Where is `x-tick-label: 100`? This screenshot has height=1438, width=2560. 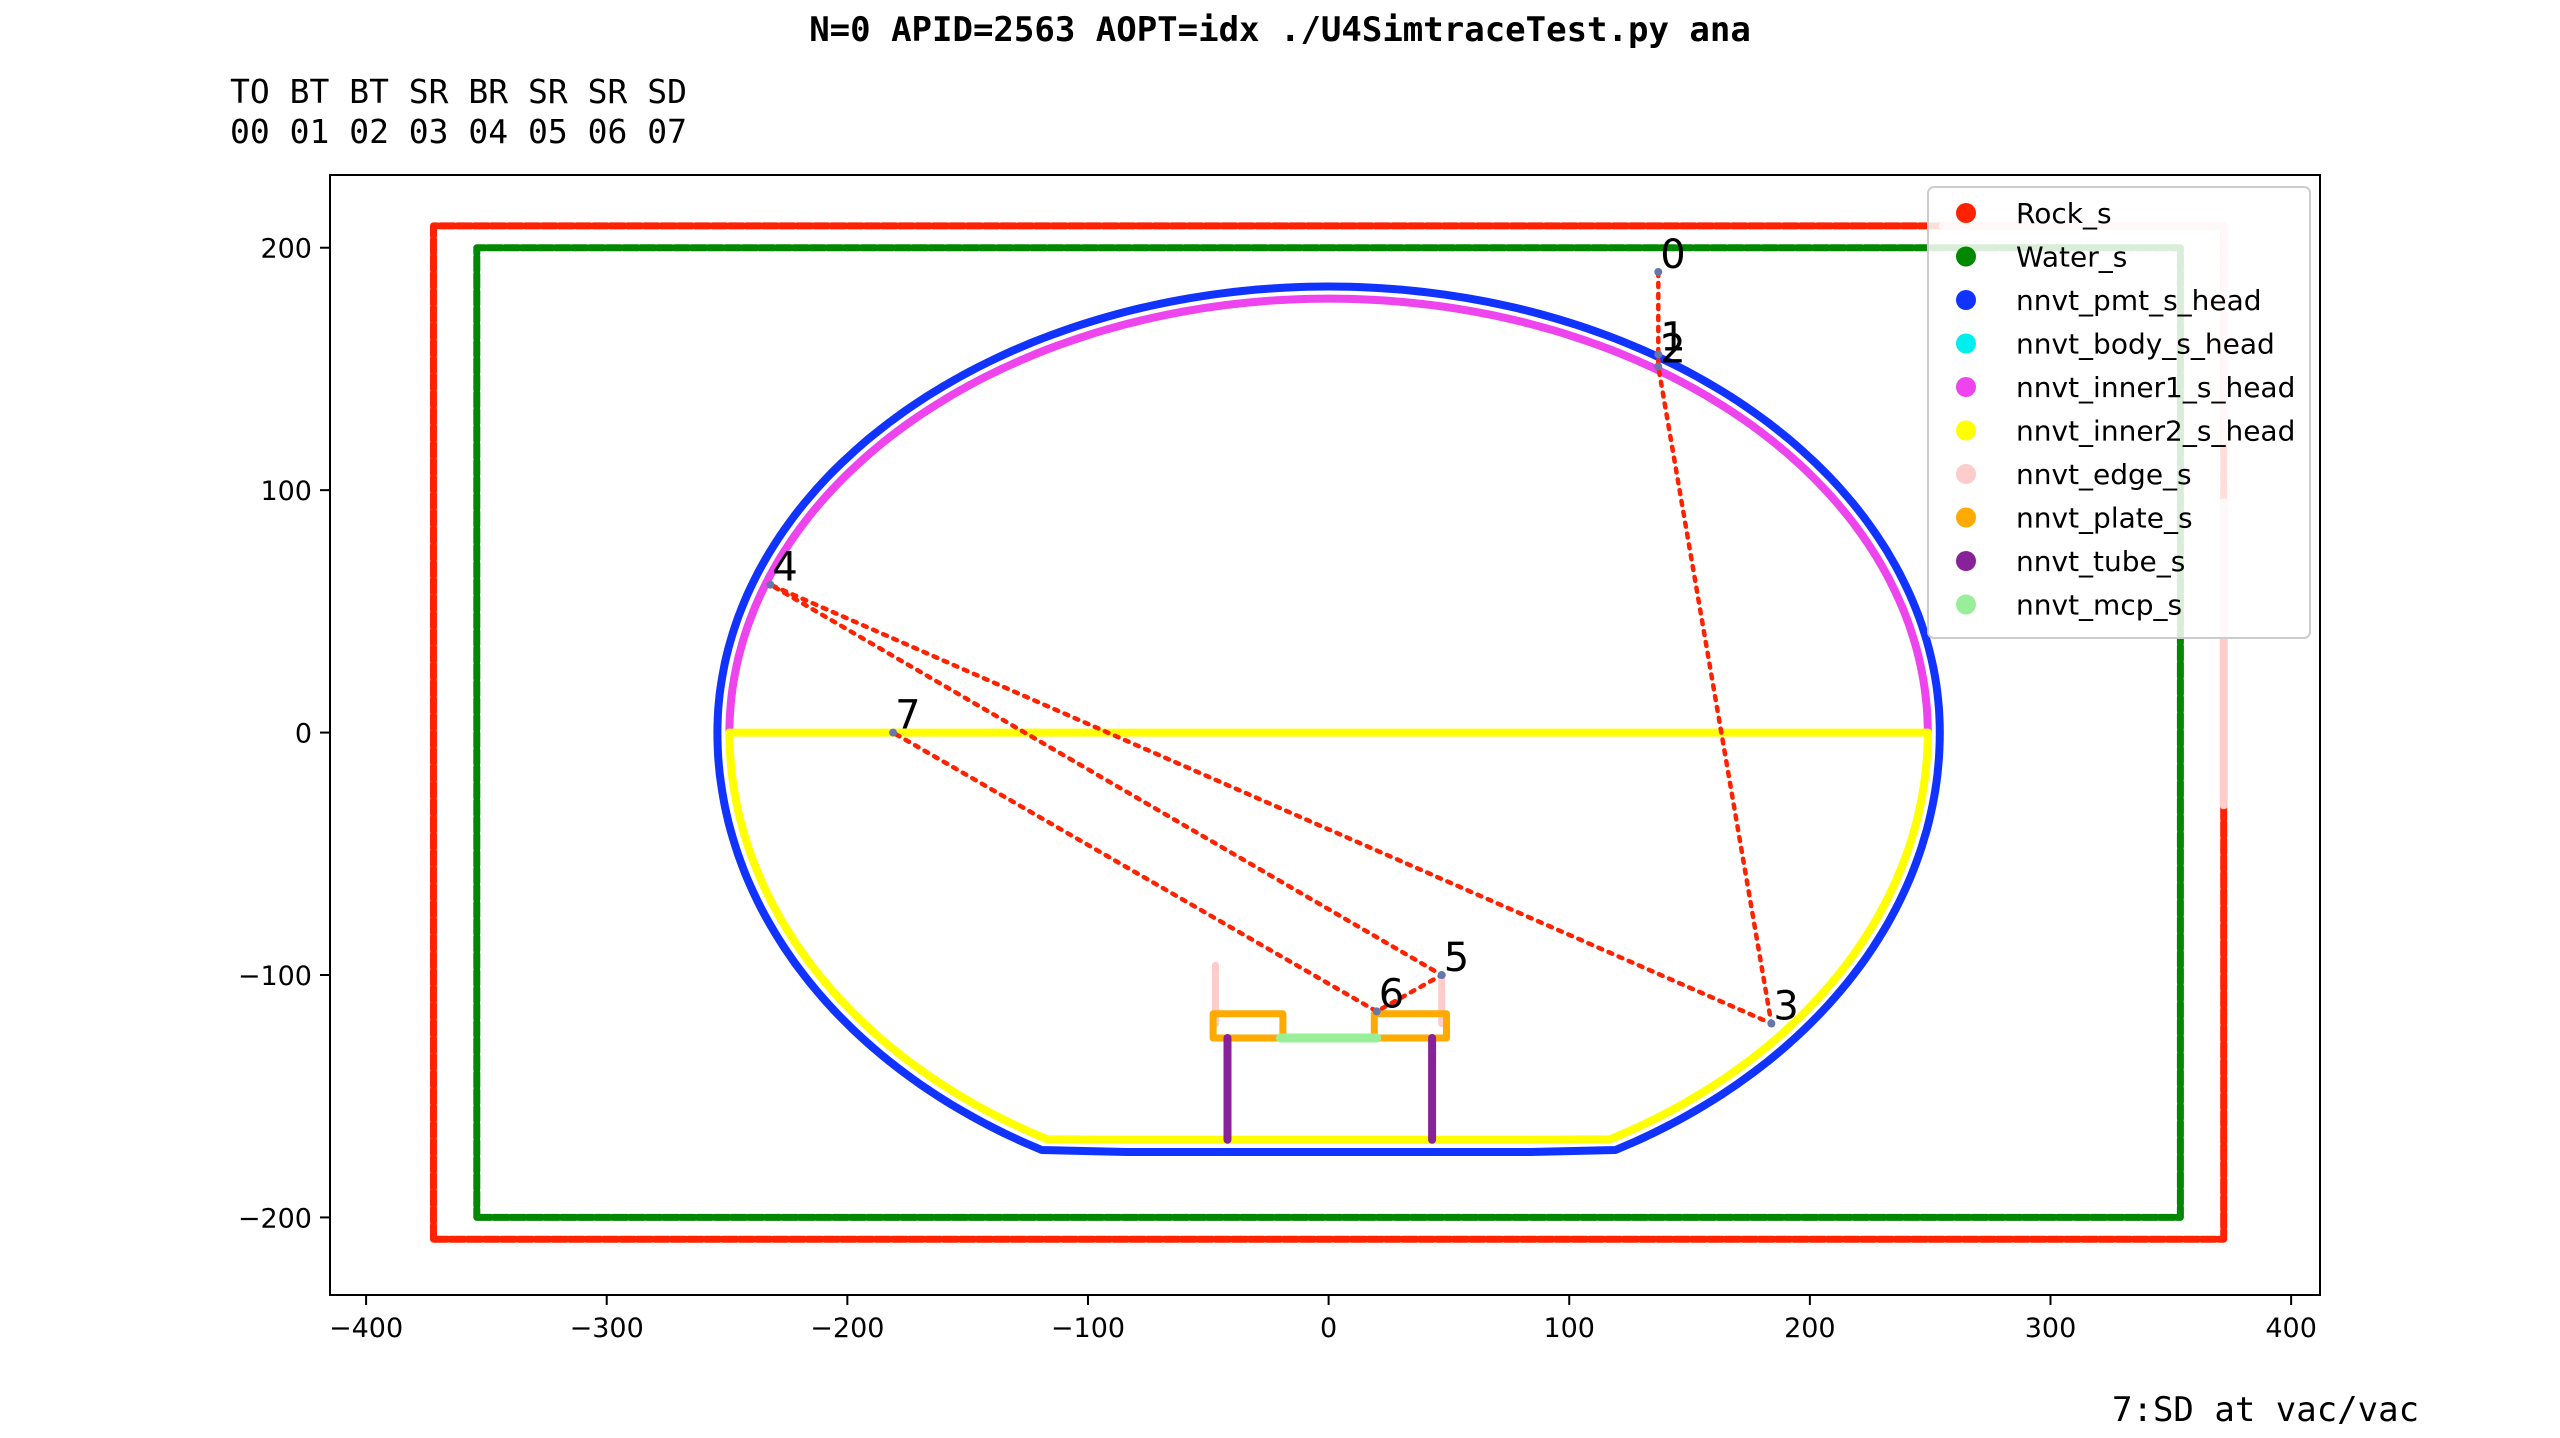 x-tick-label: 100 is located at coordinates (1569, 1328).